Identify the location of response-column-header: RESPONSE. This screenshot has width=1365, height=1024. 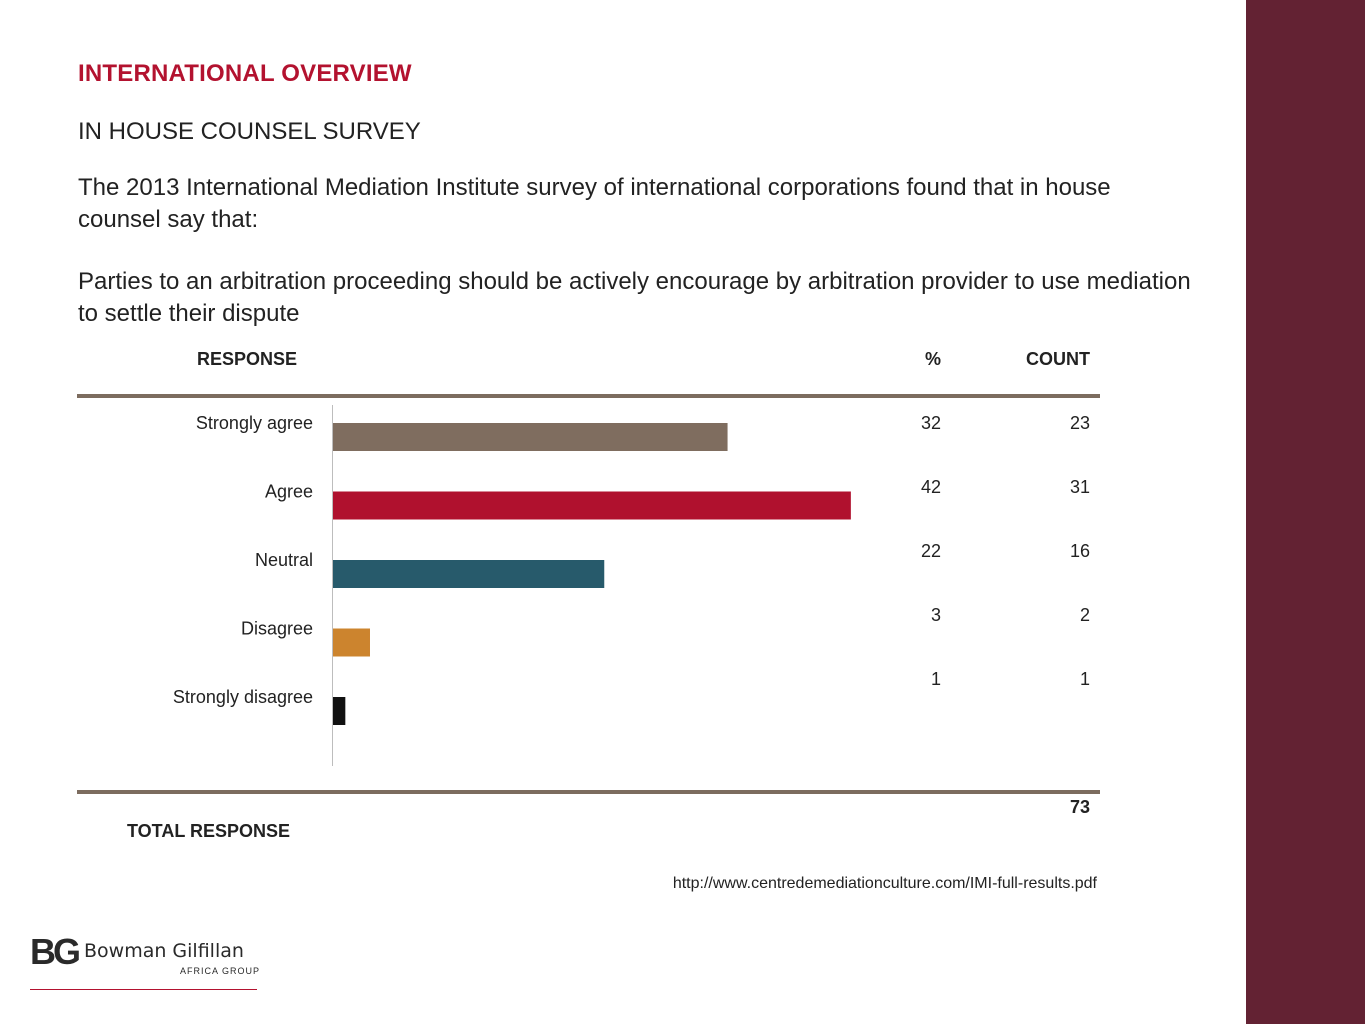
(247, 359).